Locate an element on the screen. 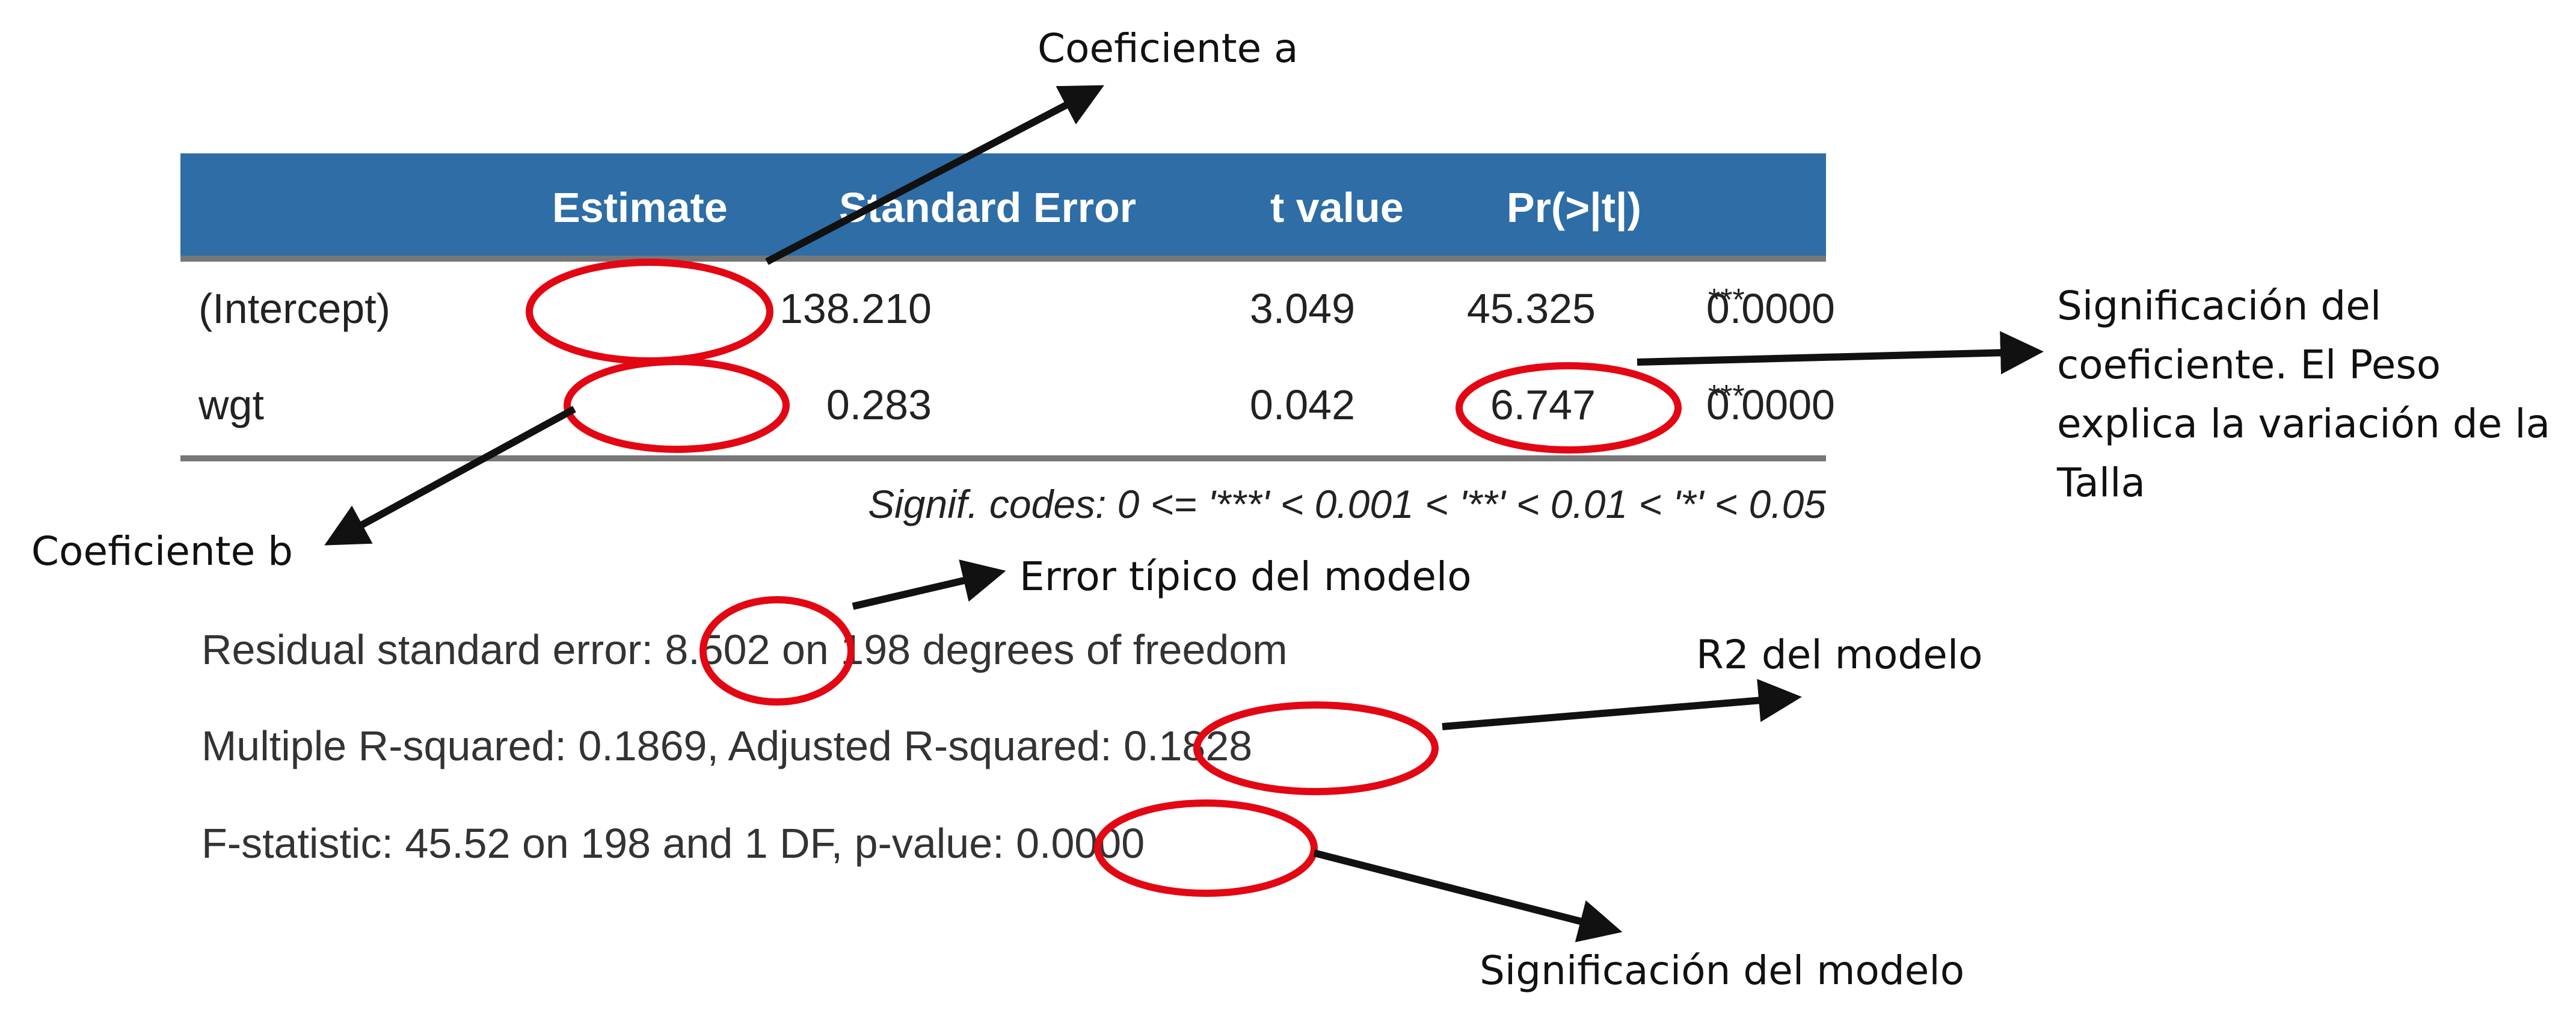 The width and height of the screenshot is (2576, 1025). estimate-value: 138.210 is located at coordinates (855, 308).